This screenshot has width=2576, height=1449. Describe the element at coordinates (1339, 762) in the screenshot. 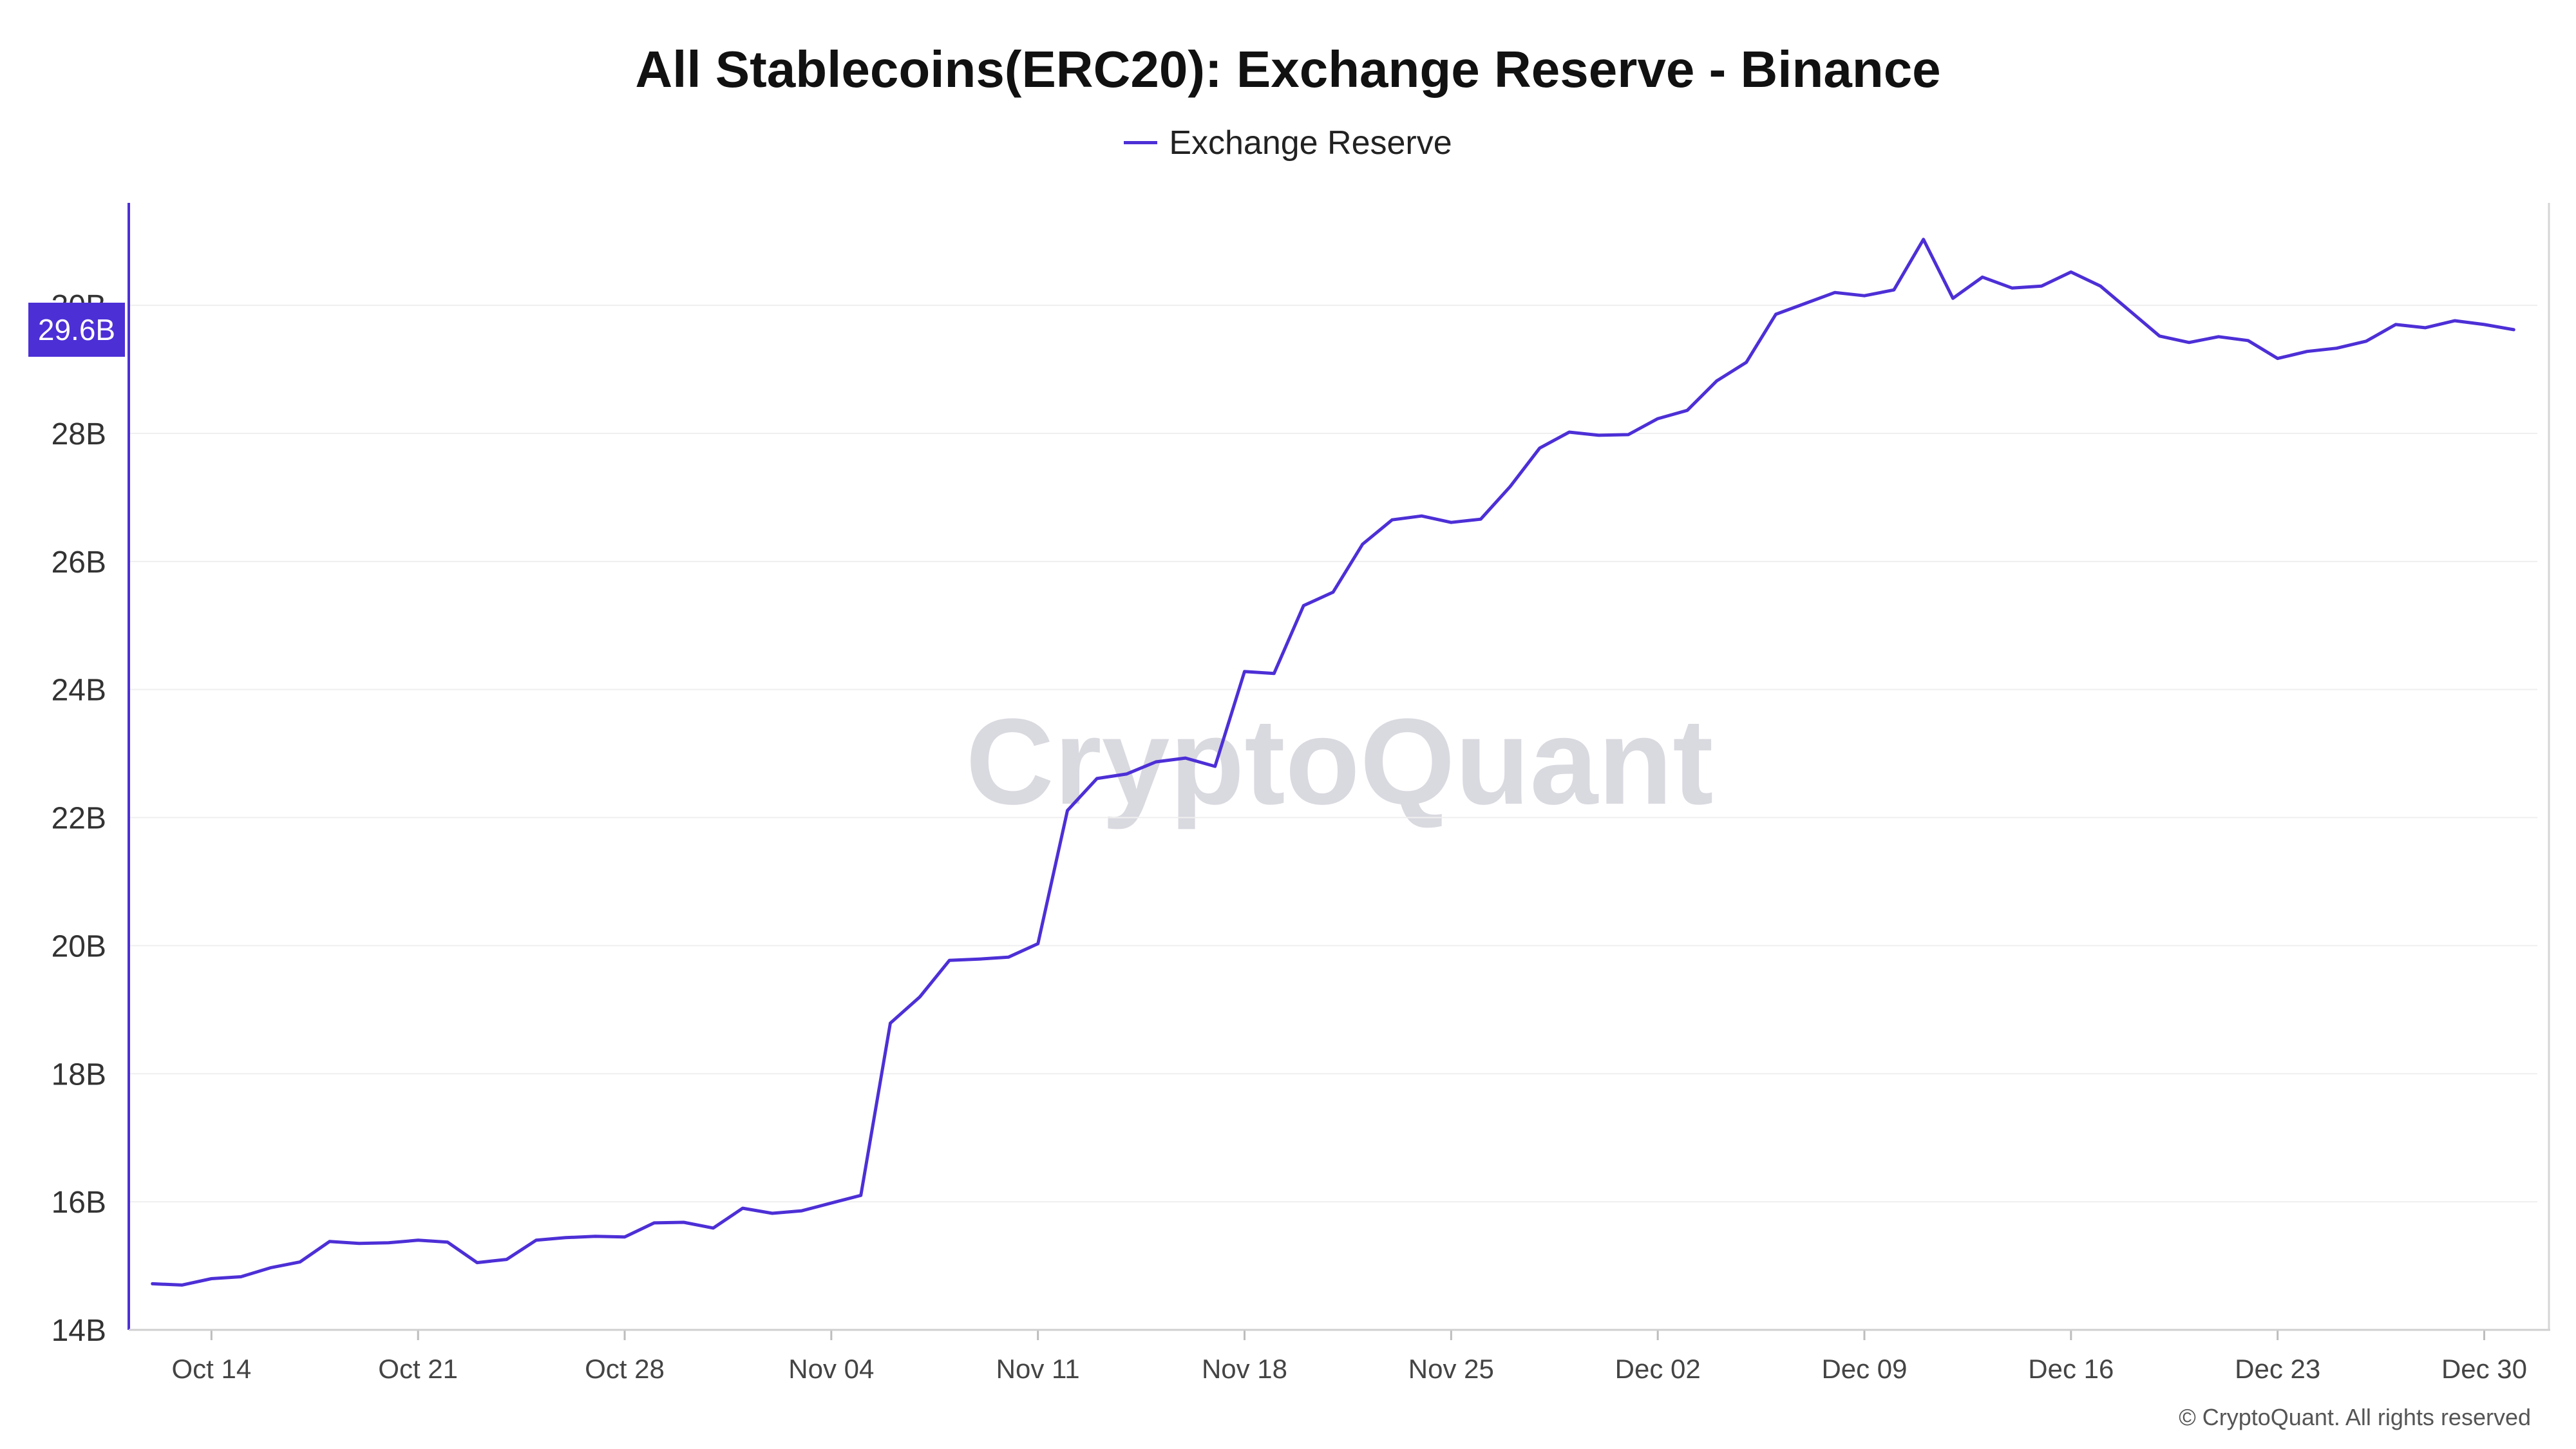

I see `watermark: CryptoQuant` at that location.